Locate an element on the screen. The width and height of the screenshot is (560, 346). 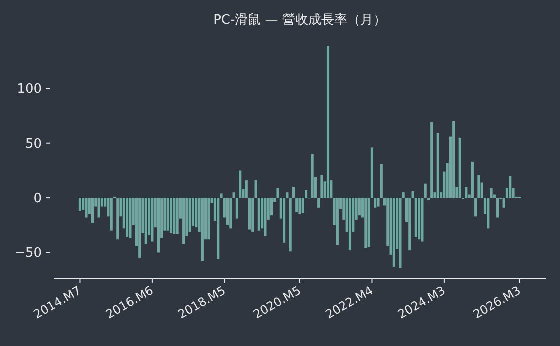
y-tick-label: 50 is located at coordinates (33, 144).